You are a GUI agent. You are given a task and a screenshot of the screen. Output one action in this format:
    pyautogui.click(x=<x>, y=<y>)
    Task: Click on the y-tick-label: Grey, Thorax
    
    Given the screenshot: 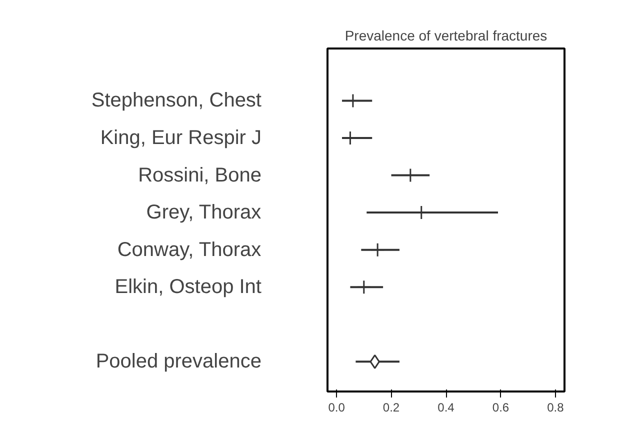 What is the action you would take?
    pyautogui.click(x=204, y=213)
    